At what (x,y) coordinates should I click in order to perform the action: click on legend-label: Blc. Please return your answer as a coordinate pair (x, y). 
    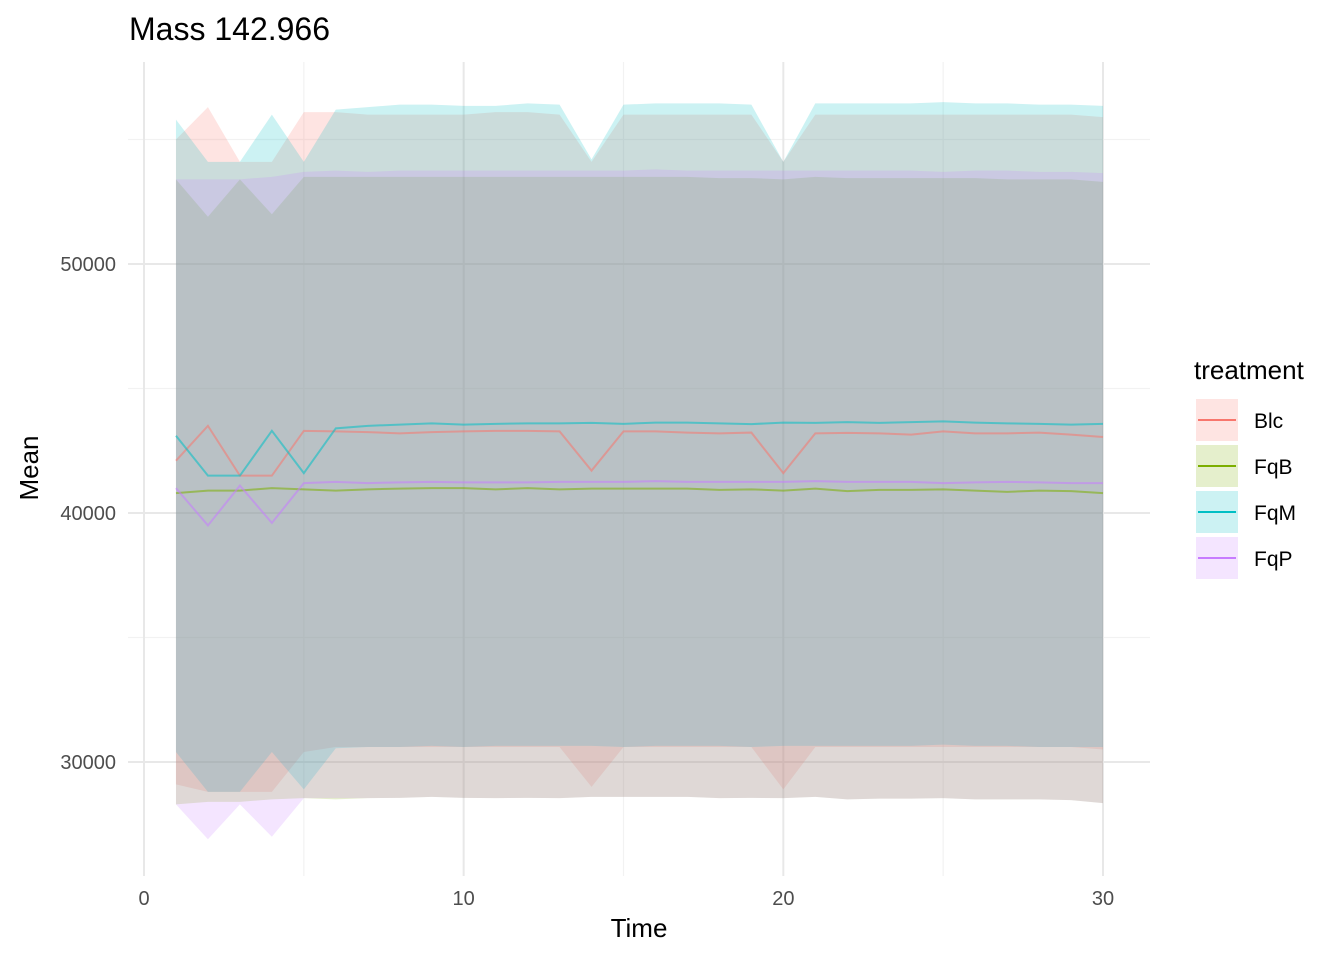
    Looking at the image, I should click on (1268, 421).